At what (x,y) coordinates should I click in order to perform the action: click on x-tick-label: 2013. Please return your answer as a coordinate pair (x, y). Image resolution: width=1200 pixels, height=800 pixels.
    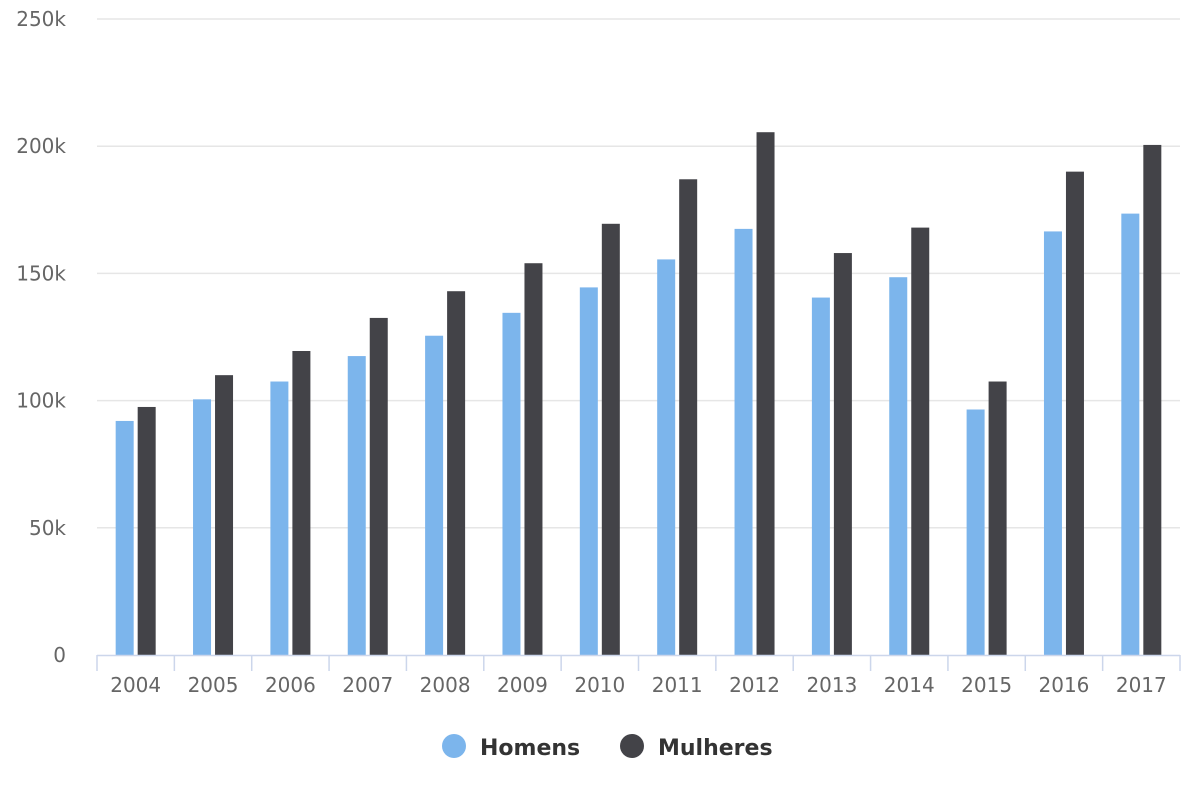
    Looking at the image, I should click on (831, 685).